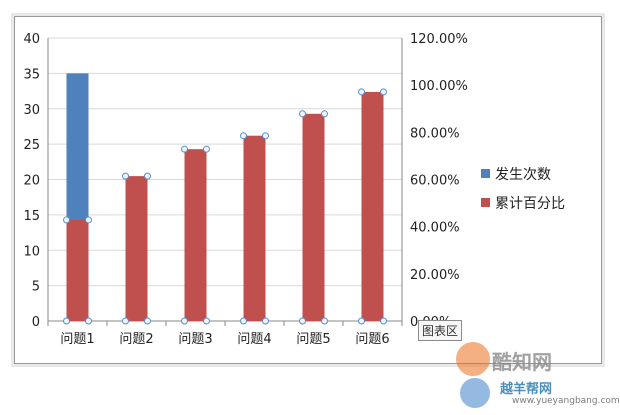 This screenshot has height=415, width=620. Describe the element at coordinates (313, 339) in the screenshot. I see `x-tick-label: 问题5` at that location.